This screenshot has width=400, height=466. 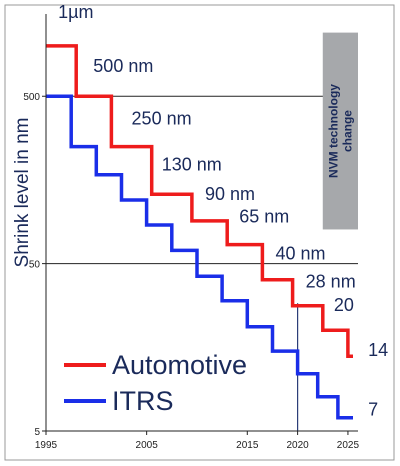 I want to click on y-tick-label-5: 5, so click(x=37, y=432).